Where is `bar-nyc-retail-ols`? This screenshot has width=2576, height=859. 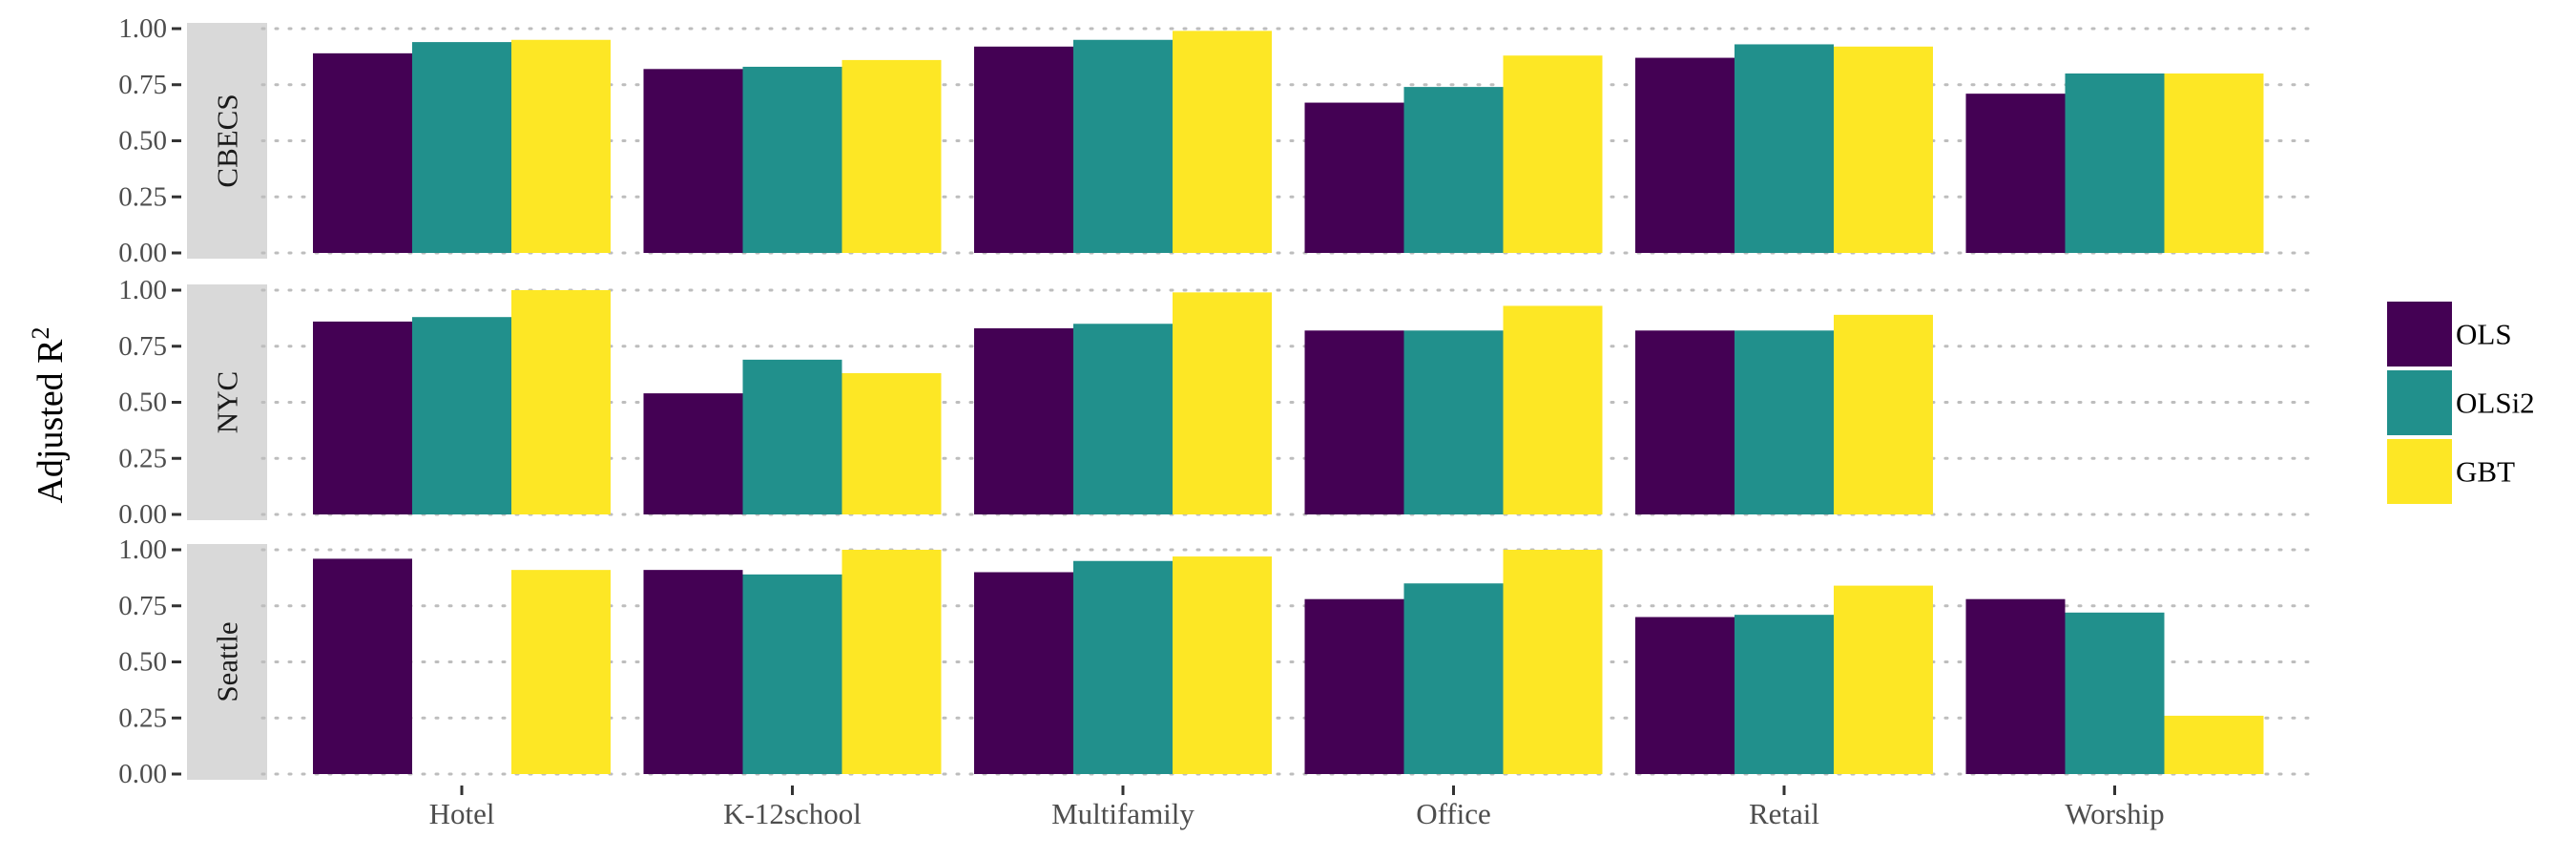 bar-nyc-retail-ols is located at coordinates (1685, 422).